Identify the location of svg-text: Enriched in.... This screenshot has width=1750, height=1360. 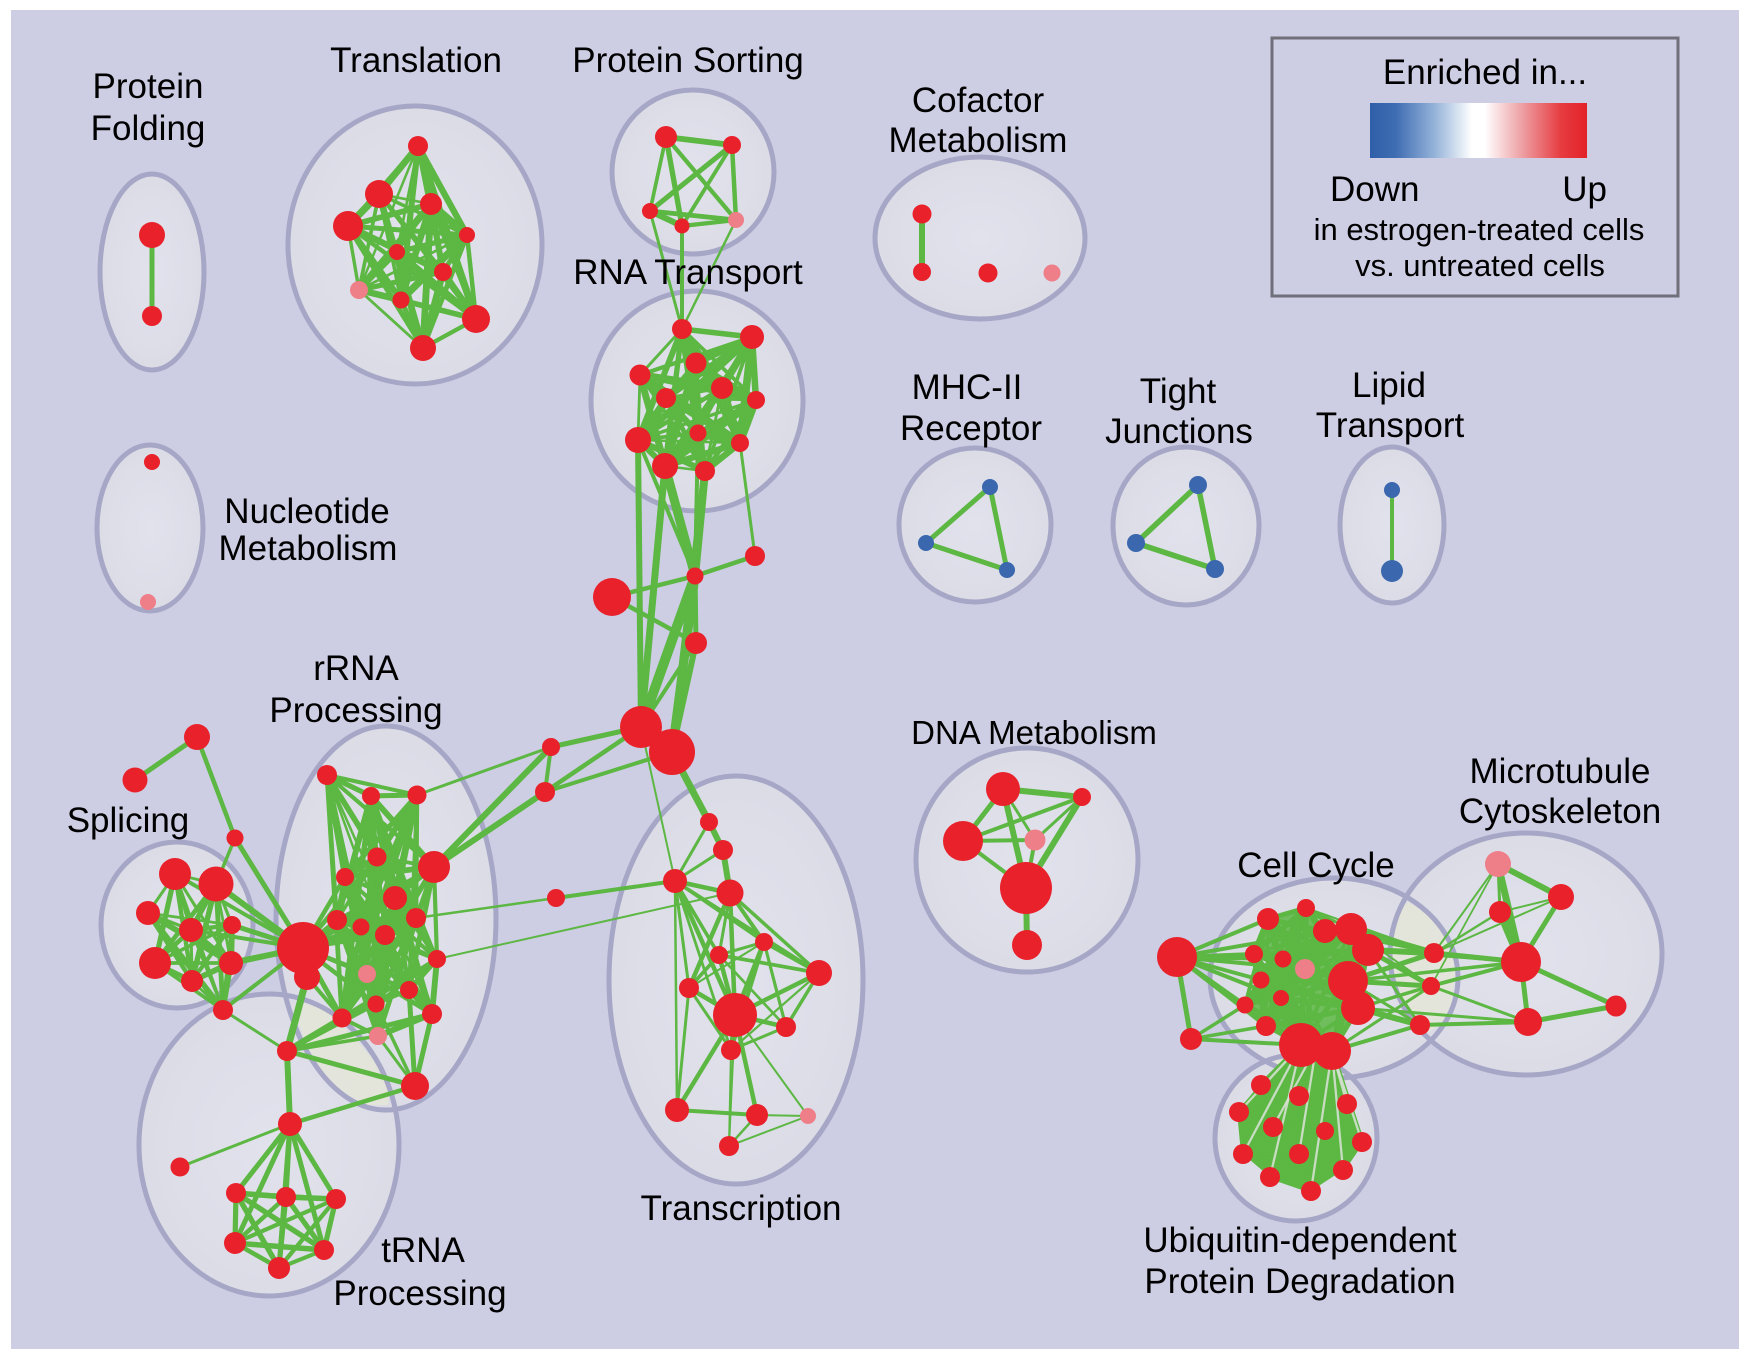
(1485, 72).